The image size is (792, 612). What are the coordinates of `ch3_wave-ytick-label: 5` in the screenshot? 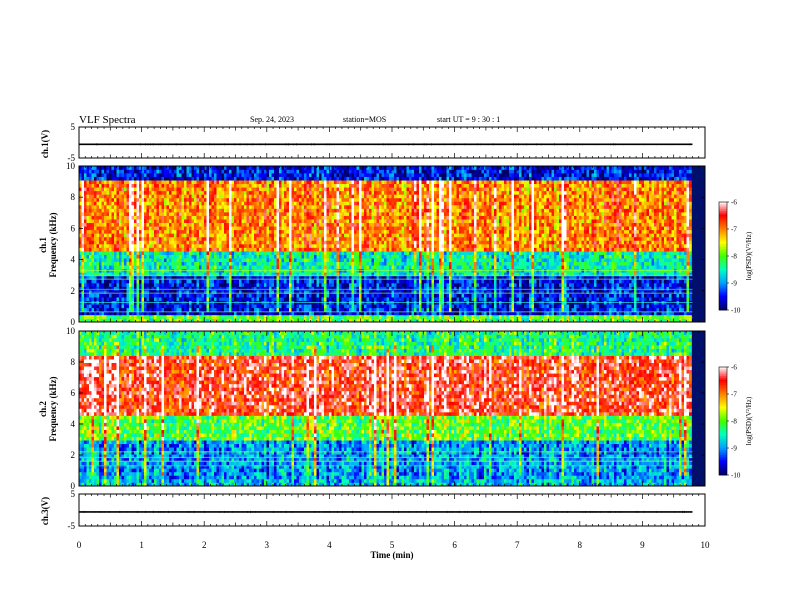 It's located at (73, 494).